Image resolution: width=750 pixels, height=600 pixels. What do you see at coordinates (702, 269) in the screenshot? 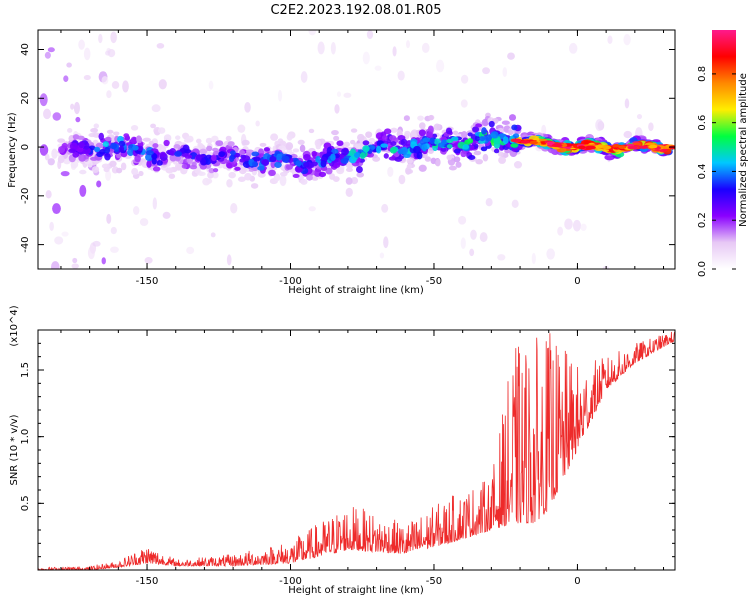
I see `colorbar-tick-label: 0.0` at bounding box center [702, 269].